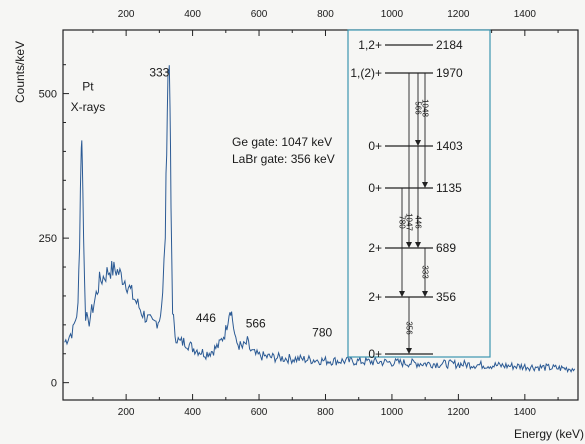  Describe the element at coordinates (159, 72) in the screenshot. I see `peak-label: 333` at that location.